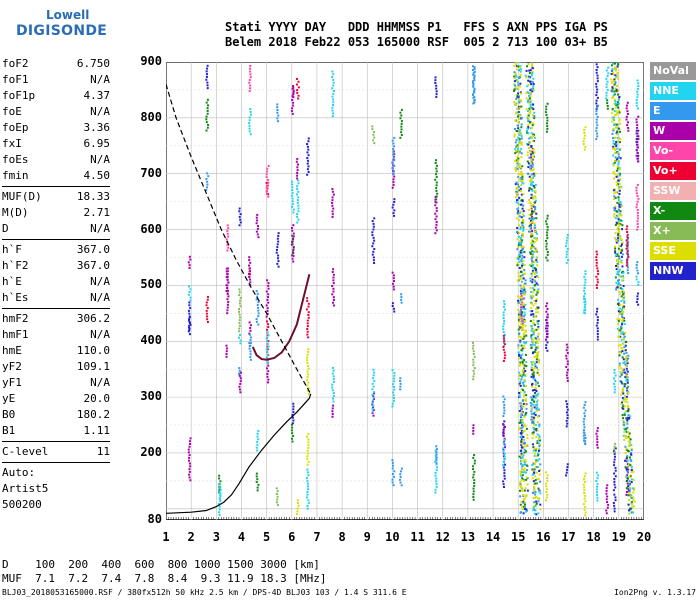  I want to click on param-label: M(D), so click(15, 212).